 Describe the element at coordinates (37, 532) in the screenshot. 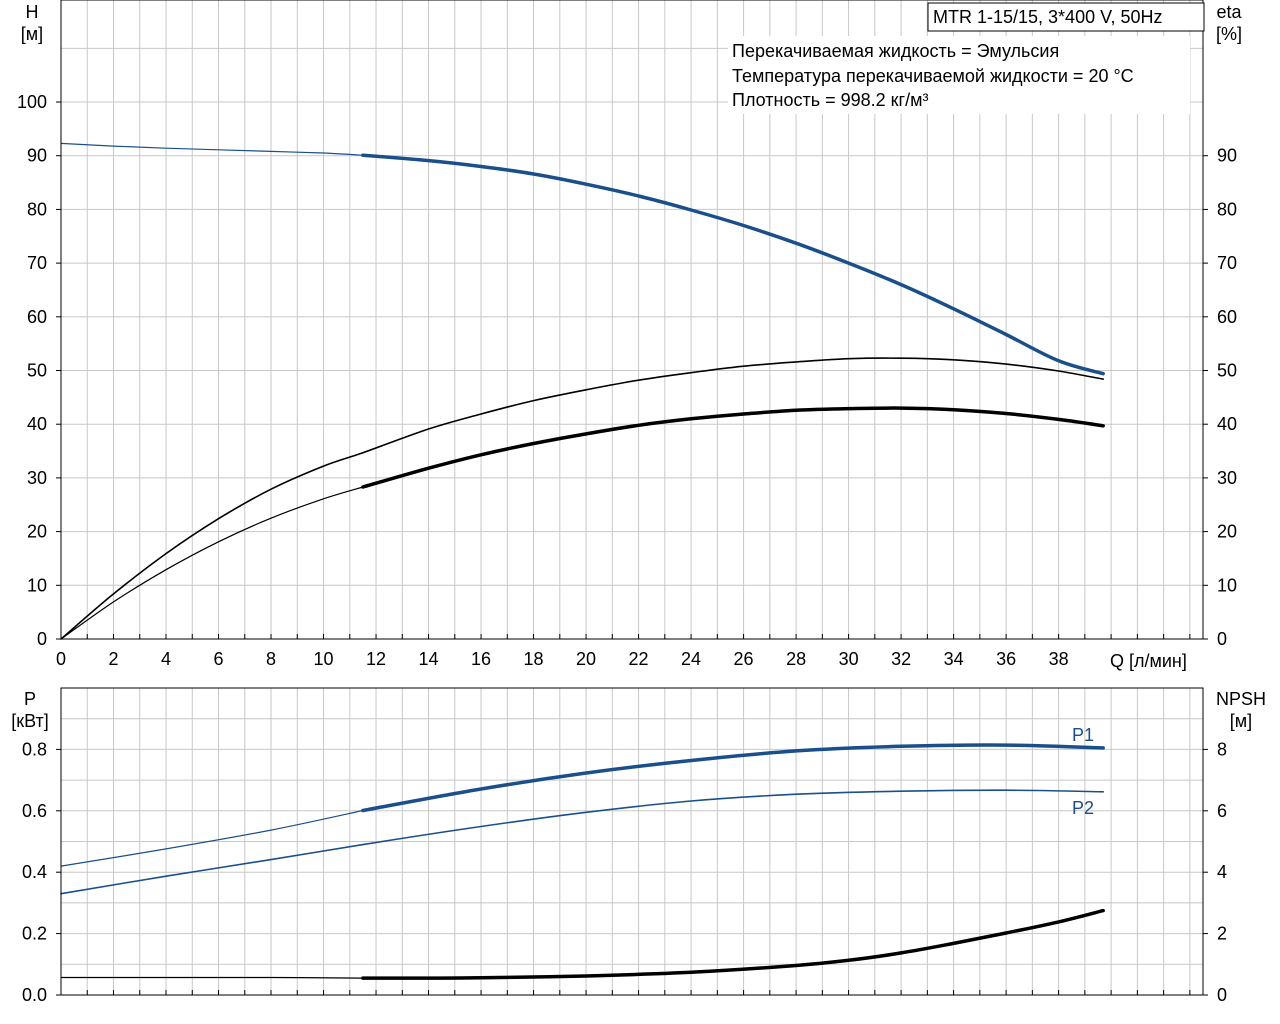

I see `tick-label-left: 20` at that location.